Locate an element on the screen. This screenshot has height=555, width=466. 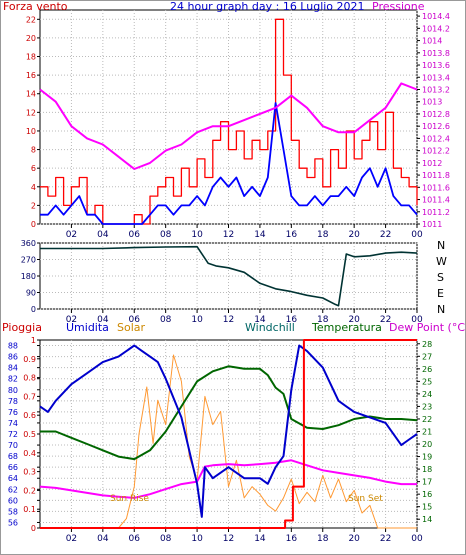
humidity-tick-label-60: 60 is located at coordinates (13, 500).